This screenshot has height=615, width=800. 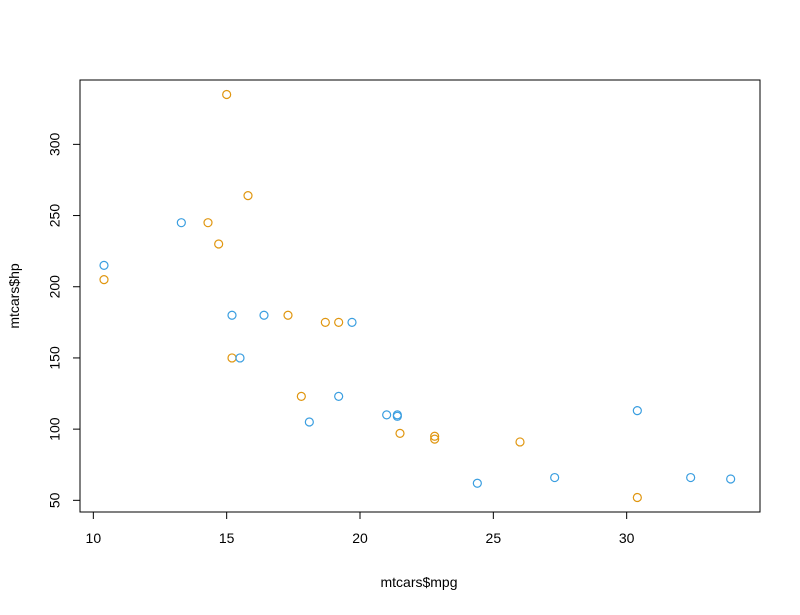 I want to click on y-axis: 50 100 150 200 250 300, so click(x=64, y=320).